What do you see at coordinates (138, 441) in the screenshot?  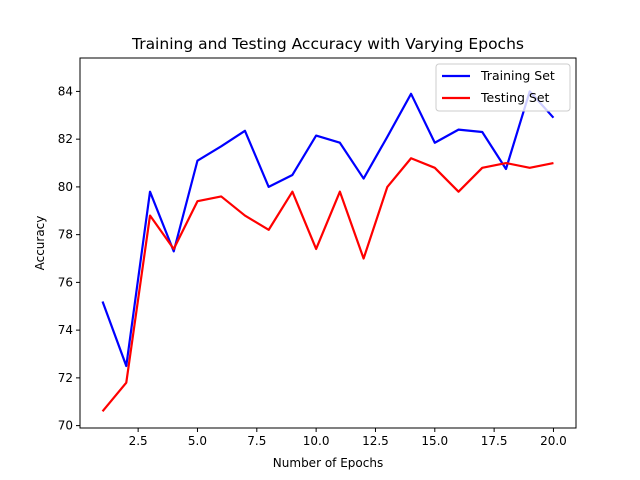 I see `x-tick-label: 2.5` at bounding box center [138, 441].